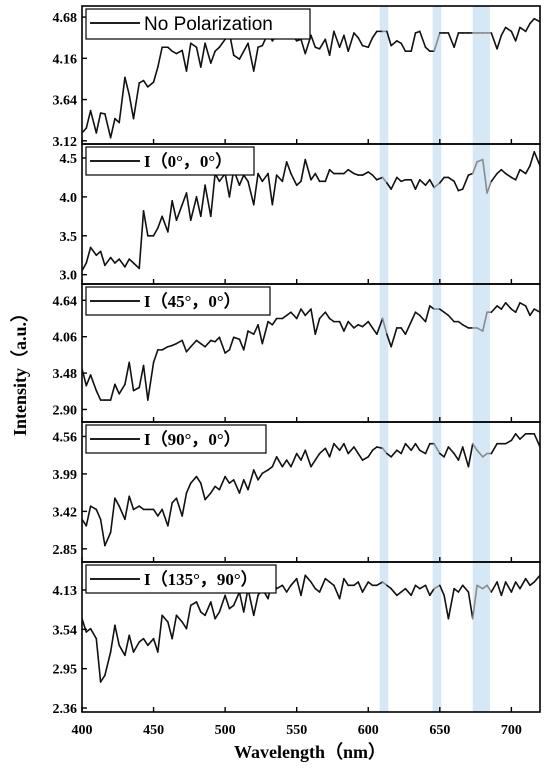 Image resolution: width=550 pixels, height=776 pixels. Describe the element at coordinates (65, 437) in the screenshot. I see `y-tick-label: 4.56` at that location.